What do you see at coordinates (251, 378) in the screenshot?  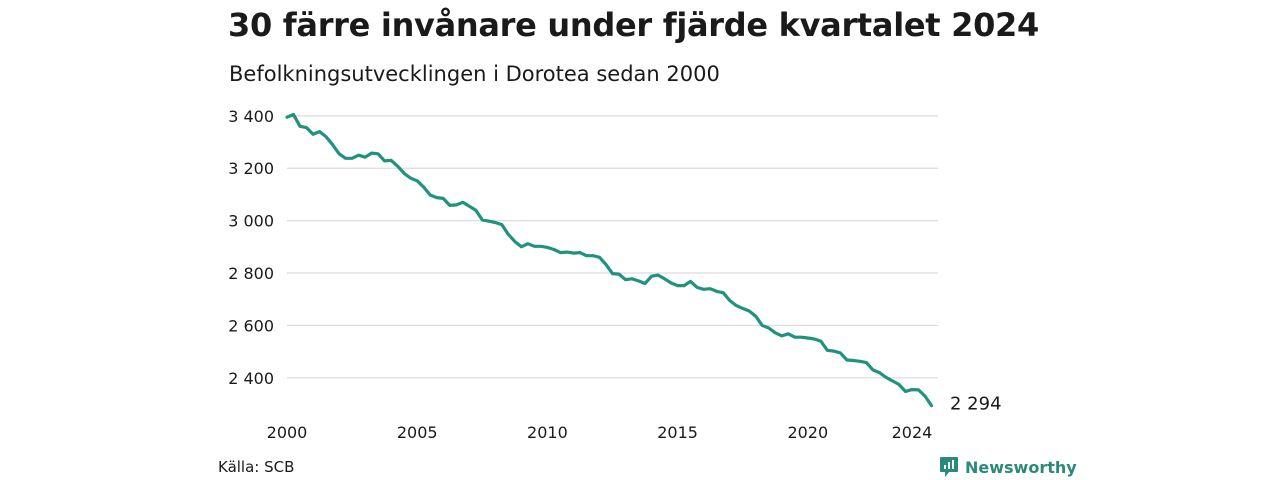 I see `y-tick-label: 2 400` at bounding box center [251, 378].